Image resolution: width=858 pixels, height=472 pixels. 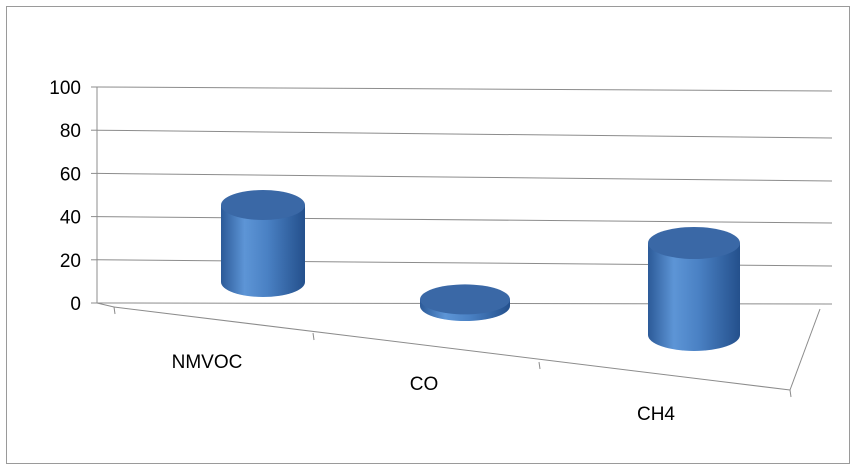 What do you see at coordinates (65, 88) in the screenshot?
I see `y-tick-label: 100` at bounding box center [65, 88].